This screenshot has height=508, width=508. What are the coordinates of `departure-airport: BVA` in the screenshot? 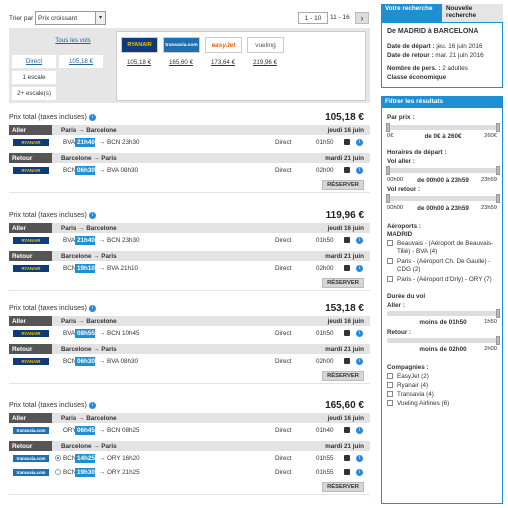 It's located at (69, 142).